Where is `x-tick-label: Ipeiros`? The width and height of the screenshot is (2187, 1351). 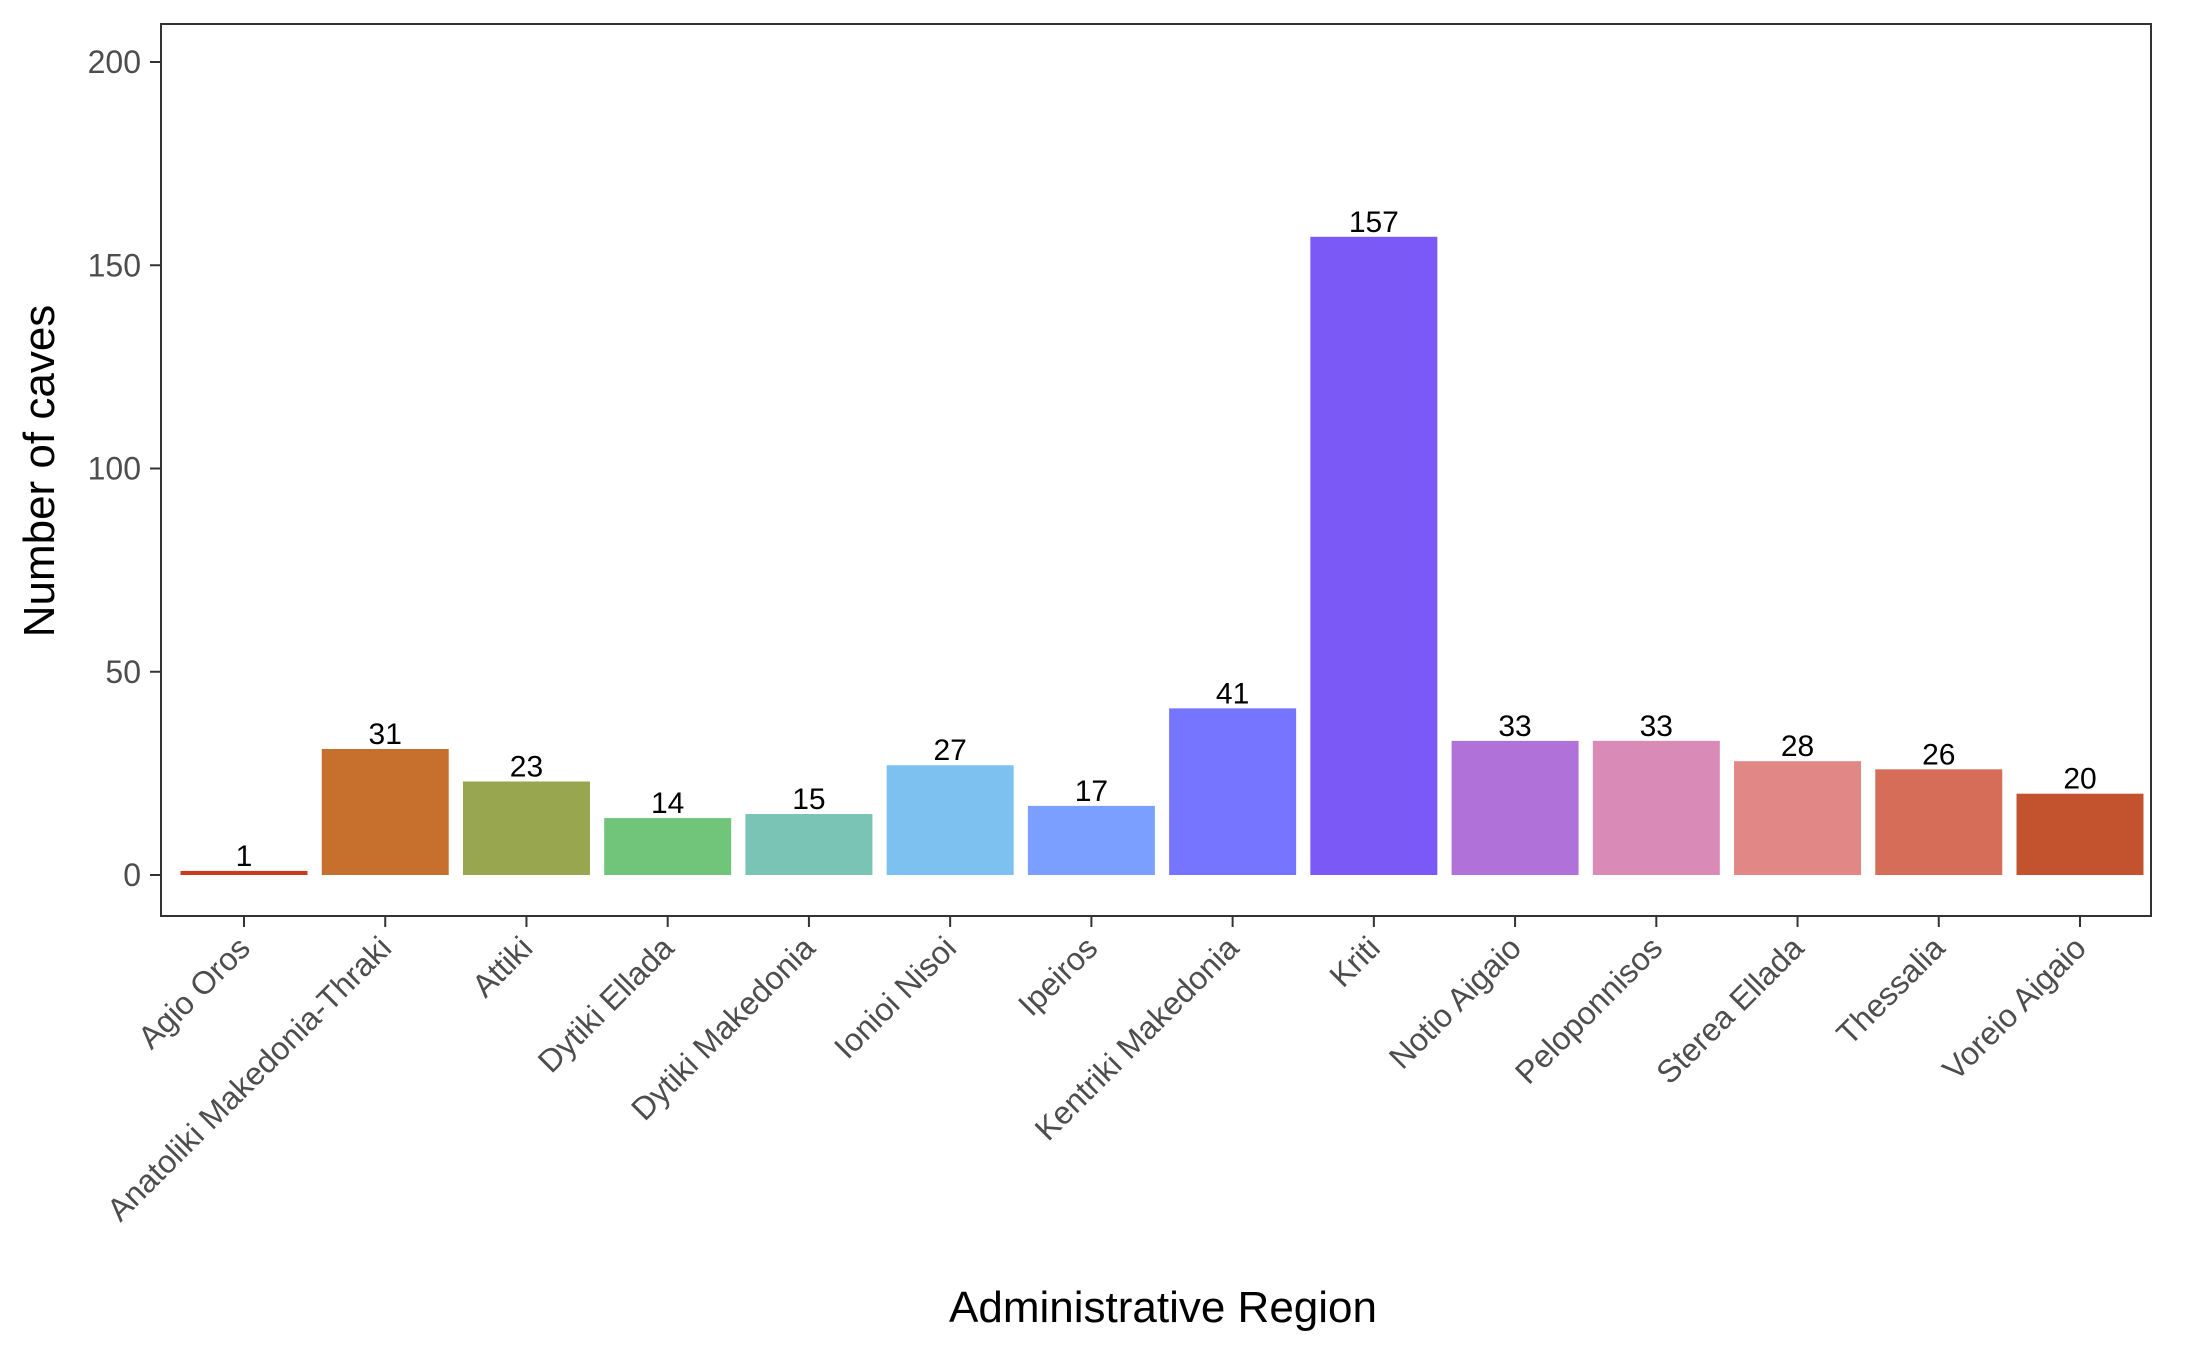
x-tick-label: Ipeiros is located at coordinates (1057, 975).